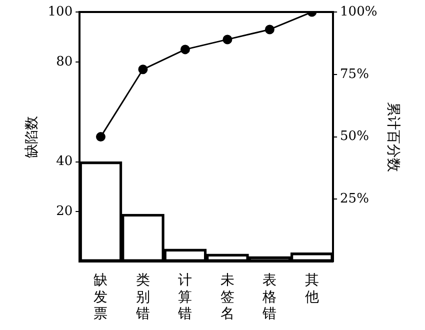  Describe the element at coordinates (311, 289) in the screenshot. I see `x-tick-label: 其他` at that location.